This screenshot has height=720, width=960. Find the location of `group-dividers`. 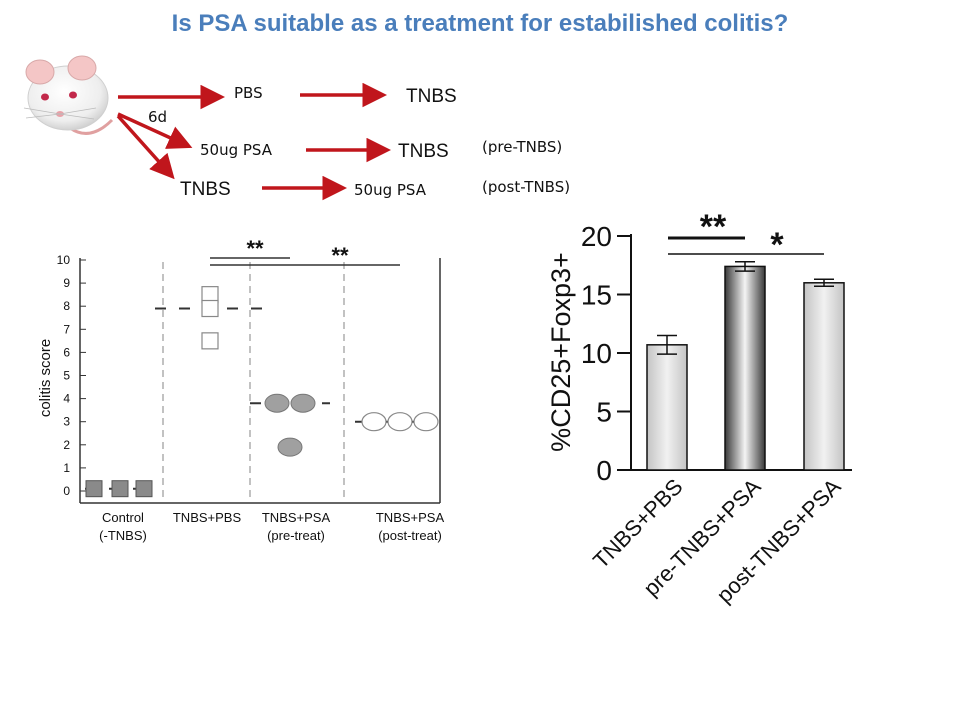

group-dividers is located at coordinates (253, 380).